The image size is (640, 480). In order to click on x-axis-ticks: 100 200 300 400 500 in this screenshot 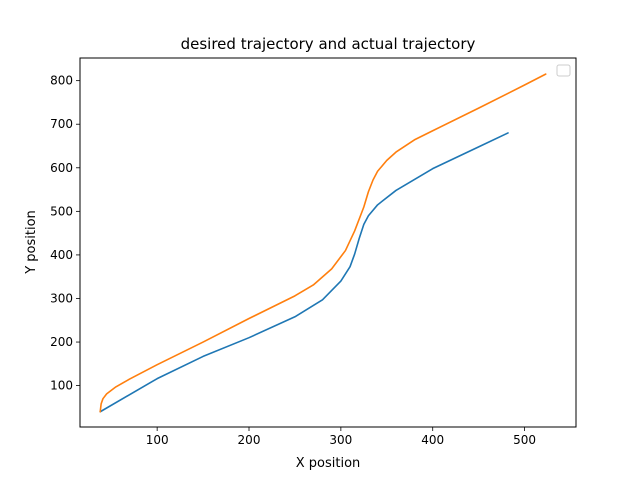, I will do `click(341, 437)`.